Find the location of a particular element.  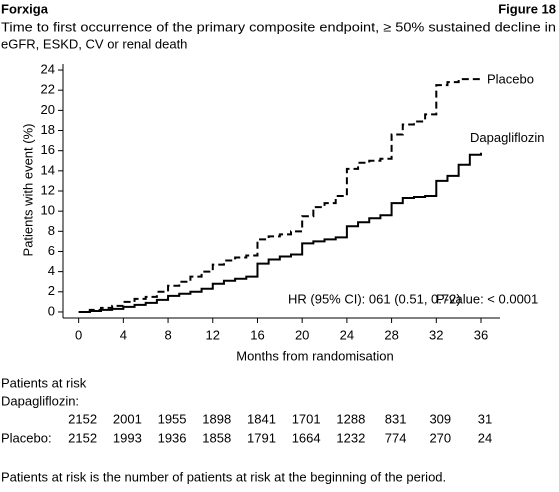

x-tick-label: 12 is located at coordinates (213, 334).